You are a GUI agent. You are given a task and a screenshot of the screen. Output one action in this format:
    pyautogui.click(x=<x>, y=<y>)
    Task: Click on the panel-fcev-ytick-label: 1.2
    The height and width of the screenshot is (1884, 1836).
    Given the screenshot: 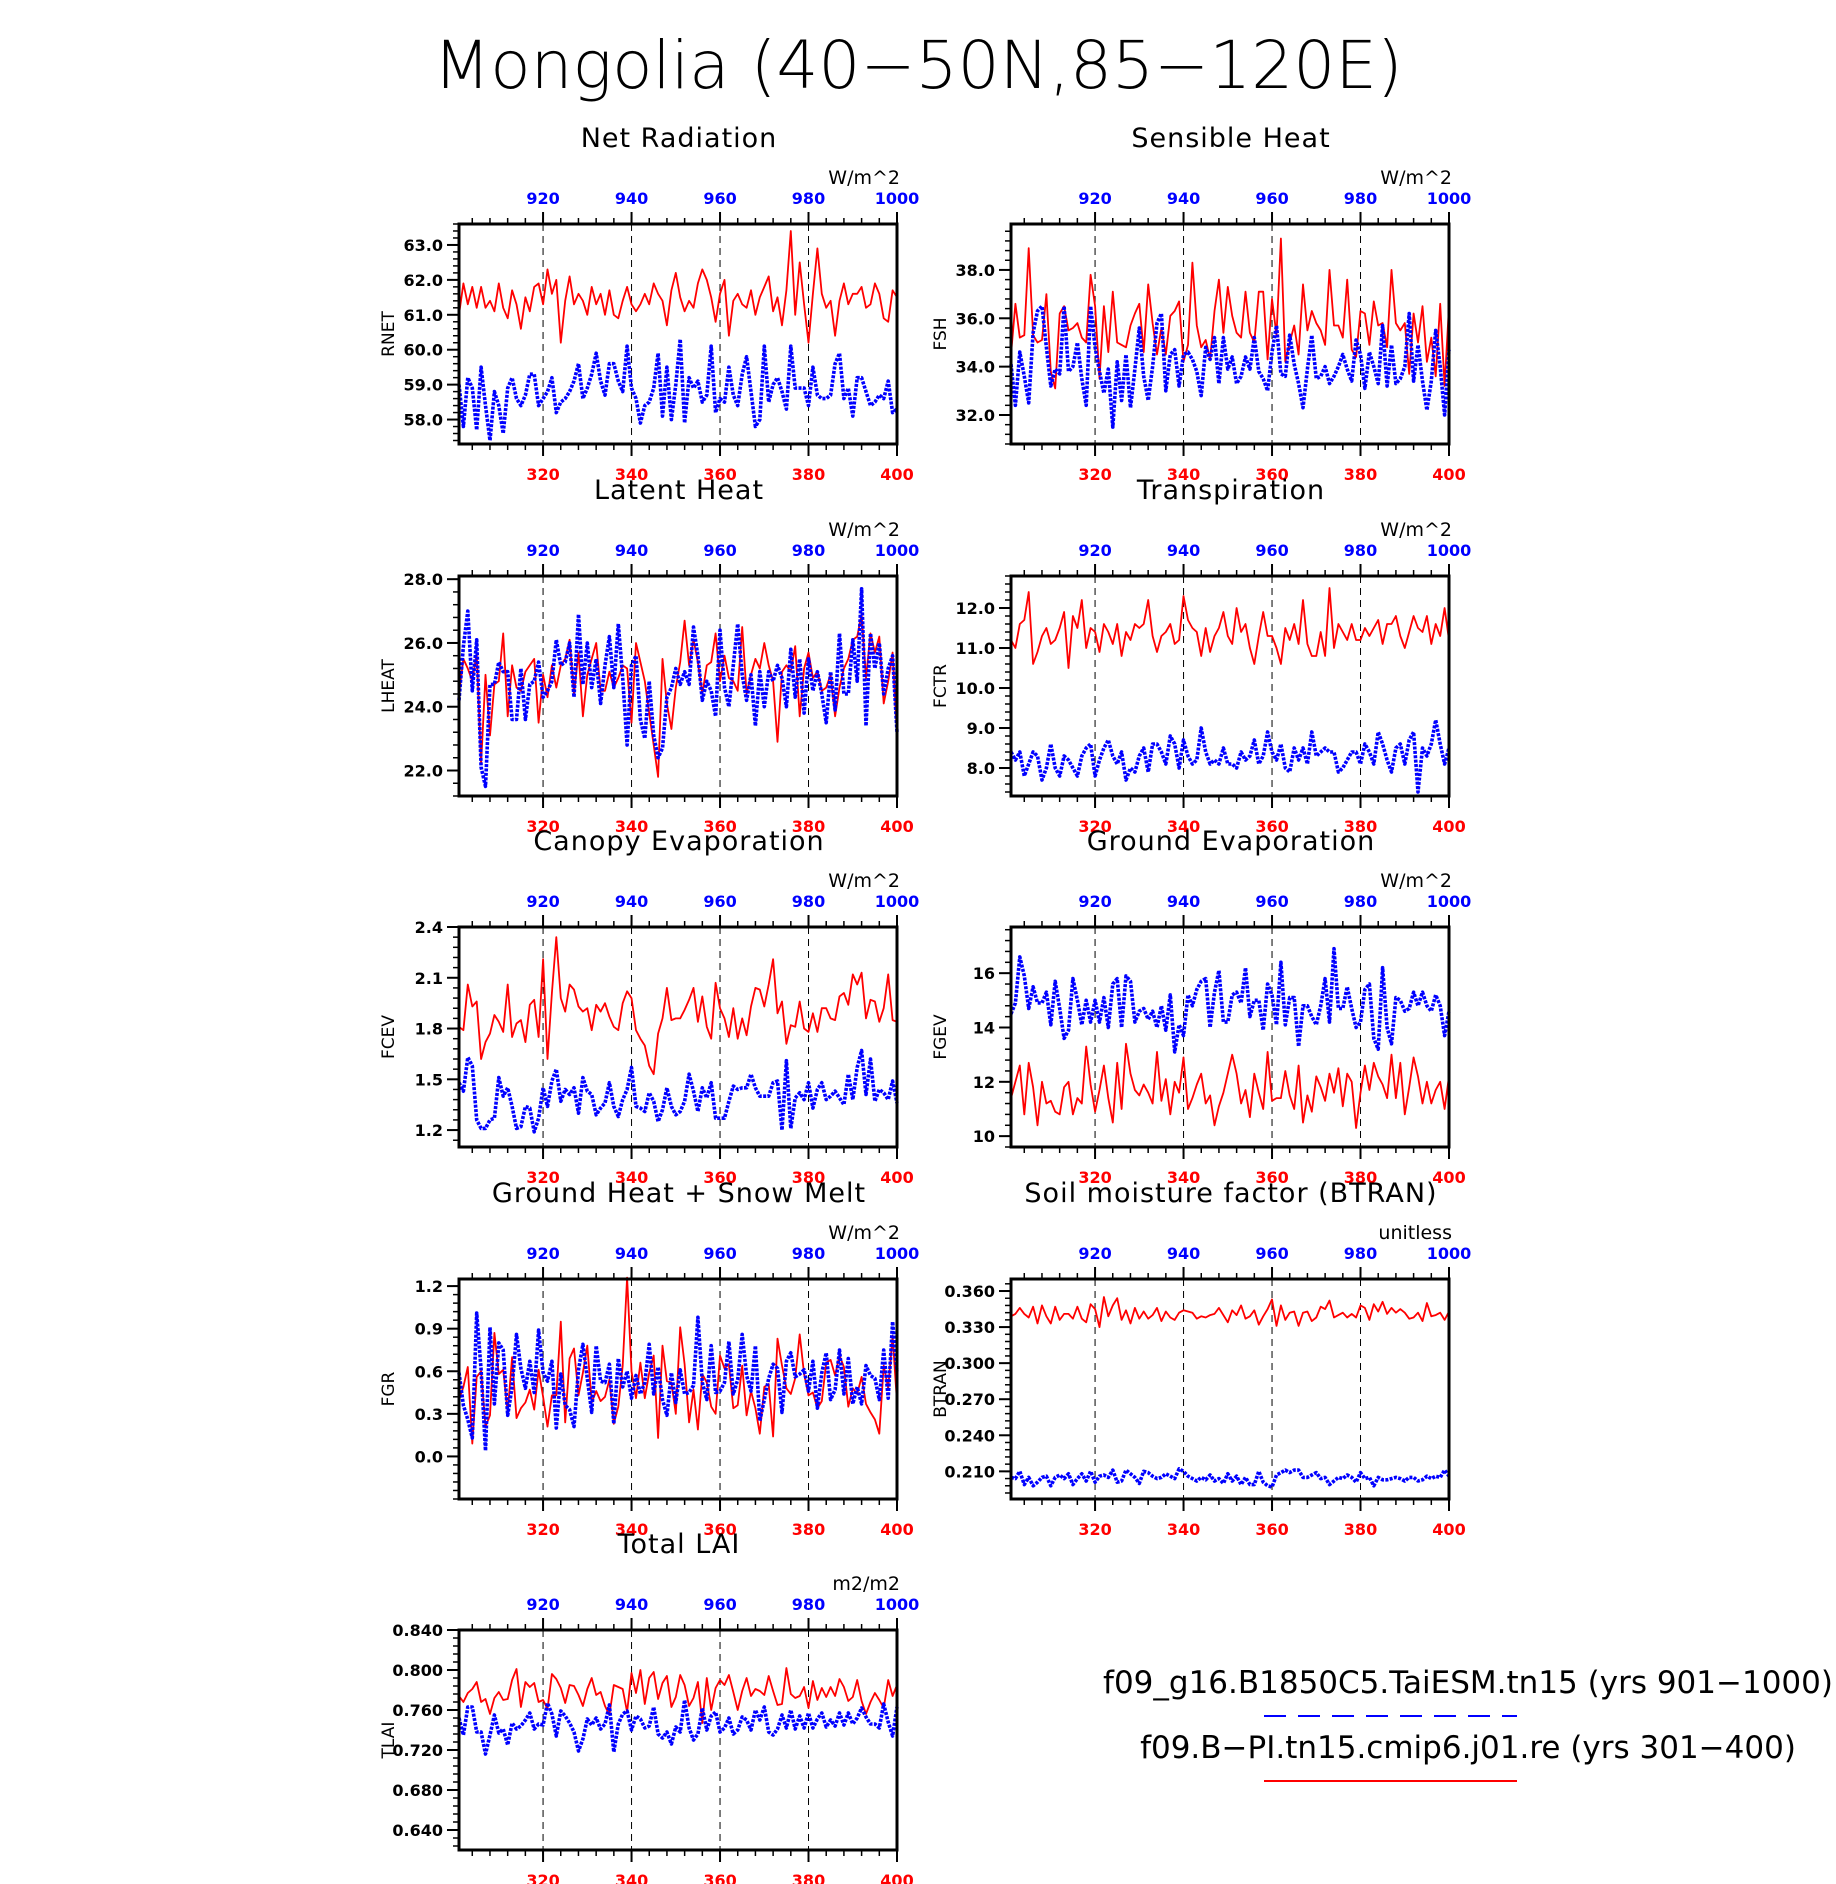 What is the action you would take?
    pyautogui.click(x=429, y=1130)
    